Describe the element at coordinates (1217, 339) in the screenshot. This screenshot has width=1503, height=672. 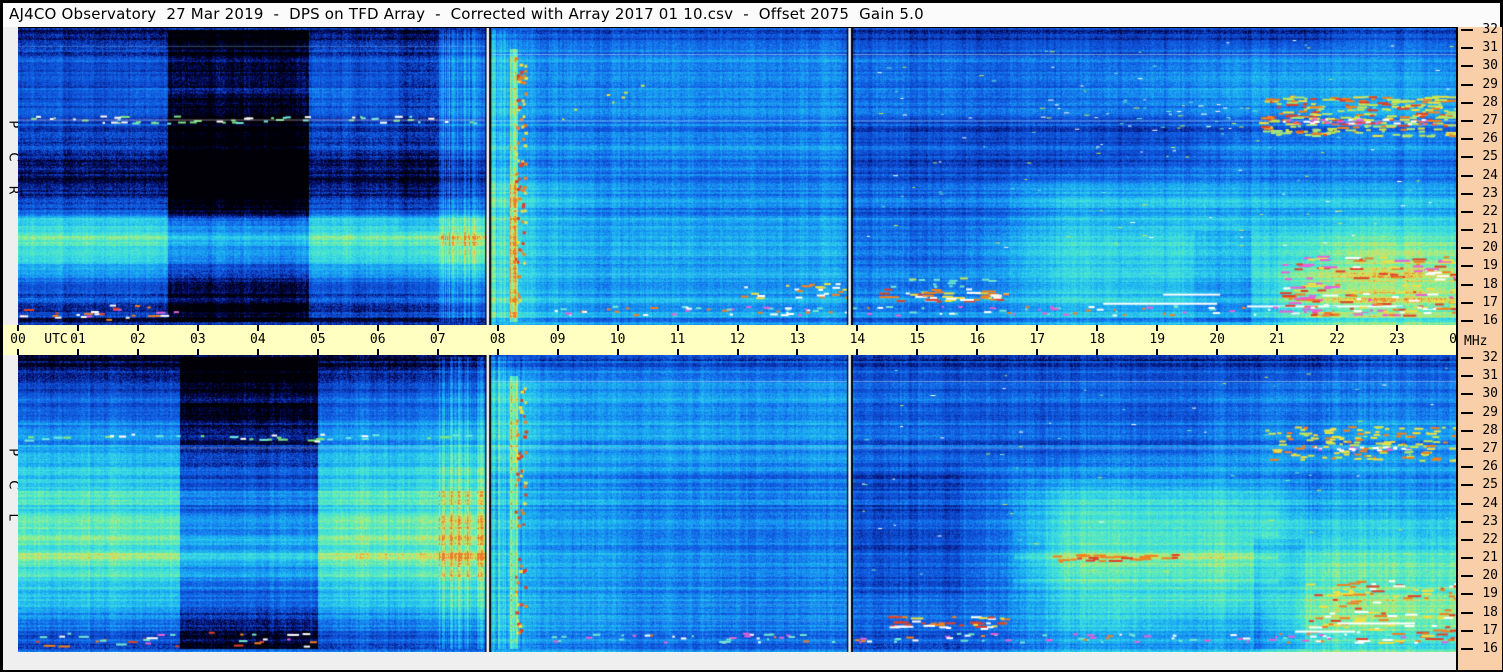
I see `time-label: 20` at that location.